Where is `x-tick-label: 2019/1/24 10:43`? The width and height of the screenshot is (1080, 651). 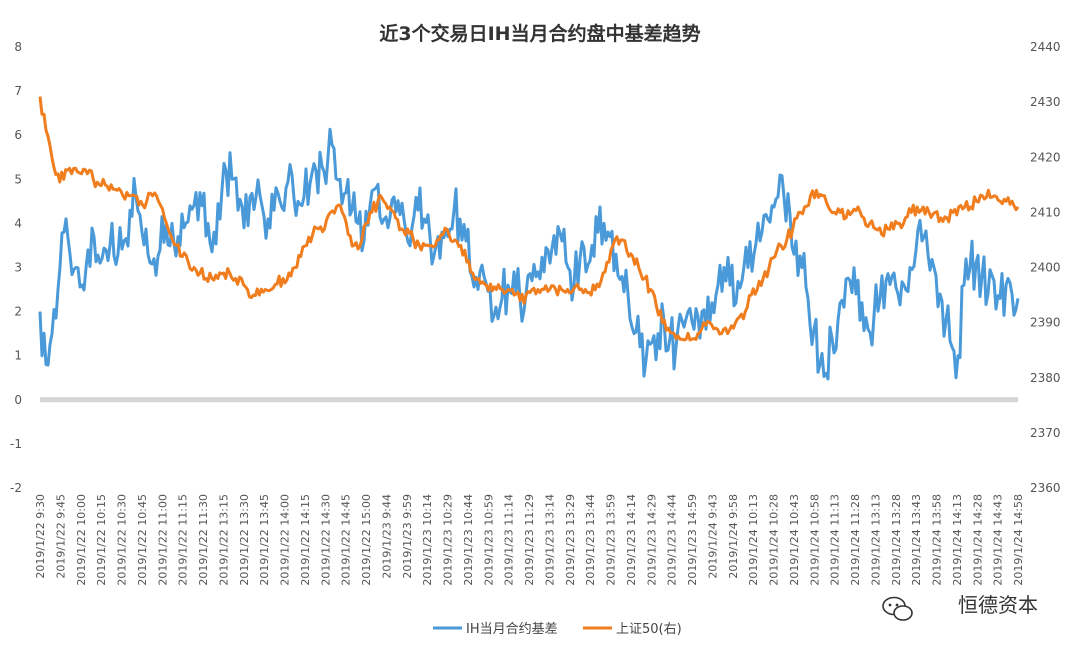
x-tick-label: 2019/1/24 10:43 is located at coordinates (794, 540).